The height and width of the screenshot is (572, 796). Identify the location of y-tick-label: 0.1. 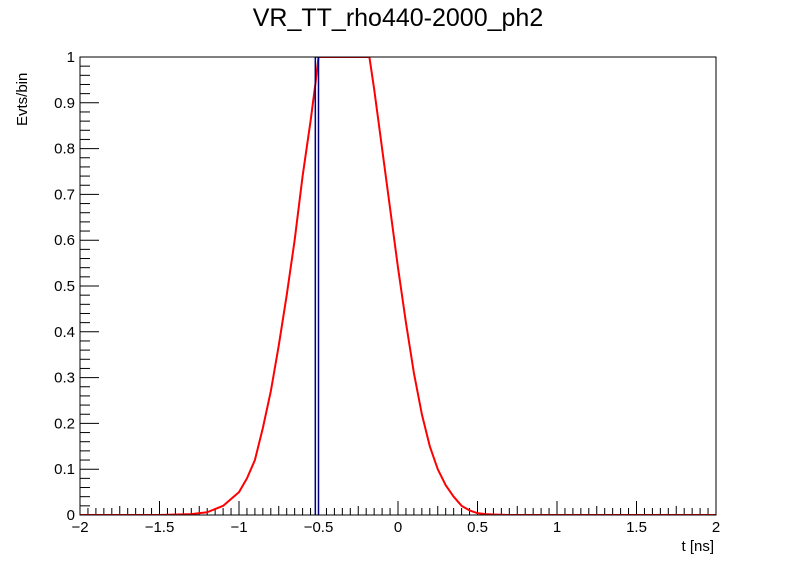
(64, 469).